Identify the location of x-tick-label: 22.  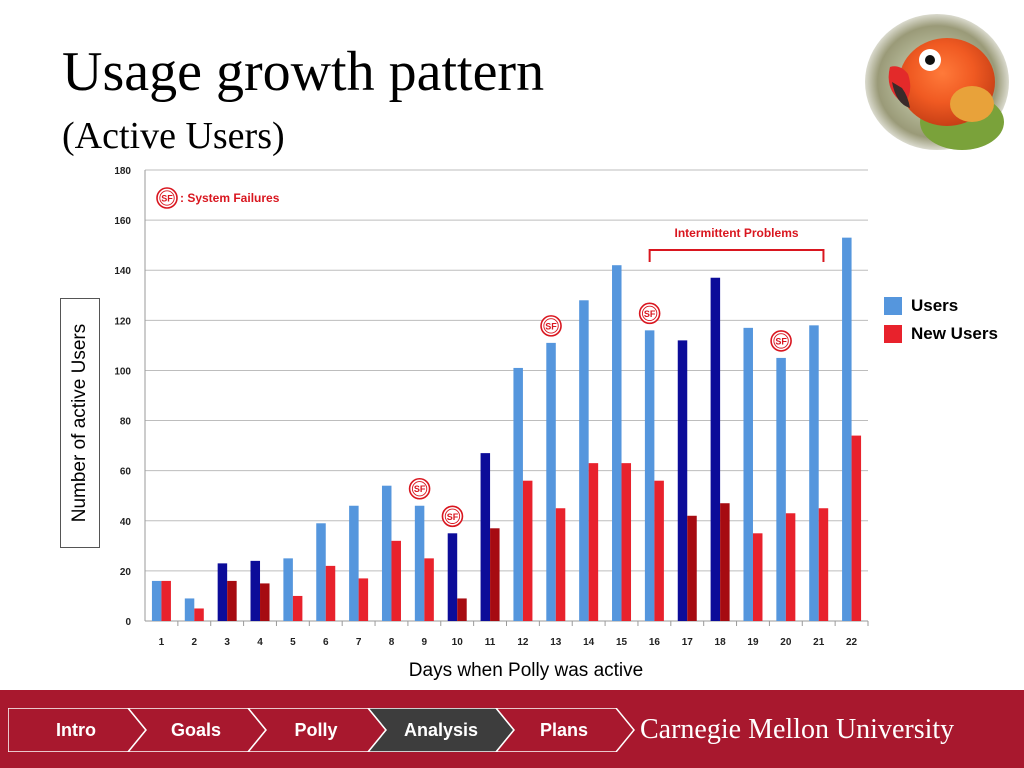
(852, 642).